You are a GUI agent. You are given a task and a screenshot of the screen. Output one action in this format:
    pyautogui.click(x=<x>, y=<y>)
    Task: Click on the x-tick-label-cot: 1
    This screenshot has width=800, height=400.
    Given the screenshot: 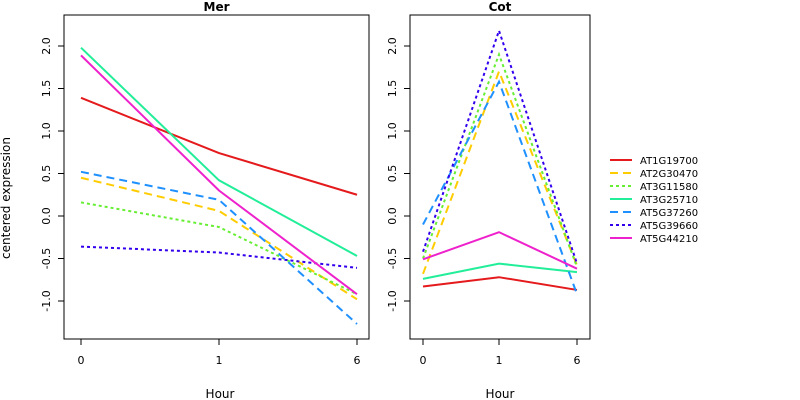 What is the action you would take?
    pyautogui.click(x=499, y=360)
    